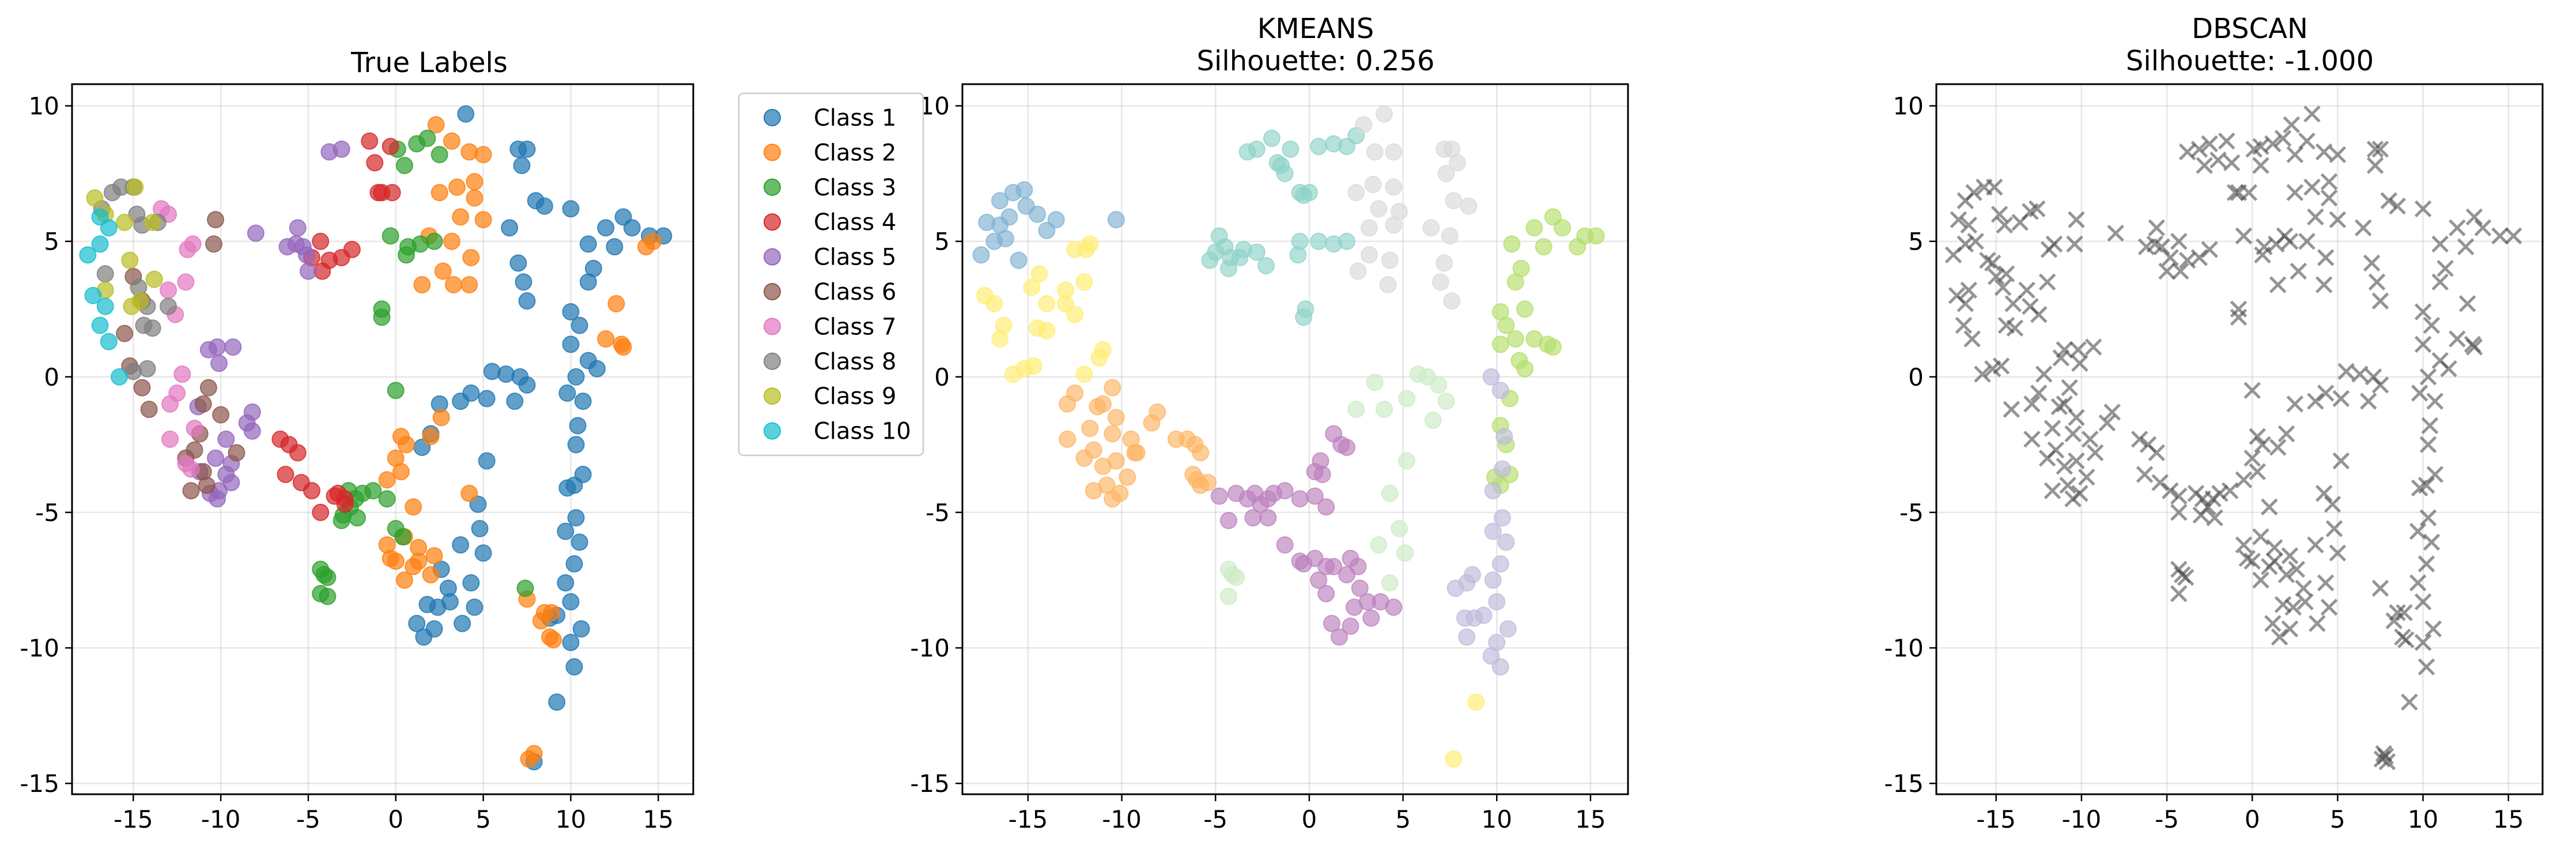 Image resolution: width=2576 pixels, height=849 pixels. I want to click on y-tick-label: 10, so click(1908, 106).